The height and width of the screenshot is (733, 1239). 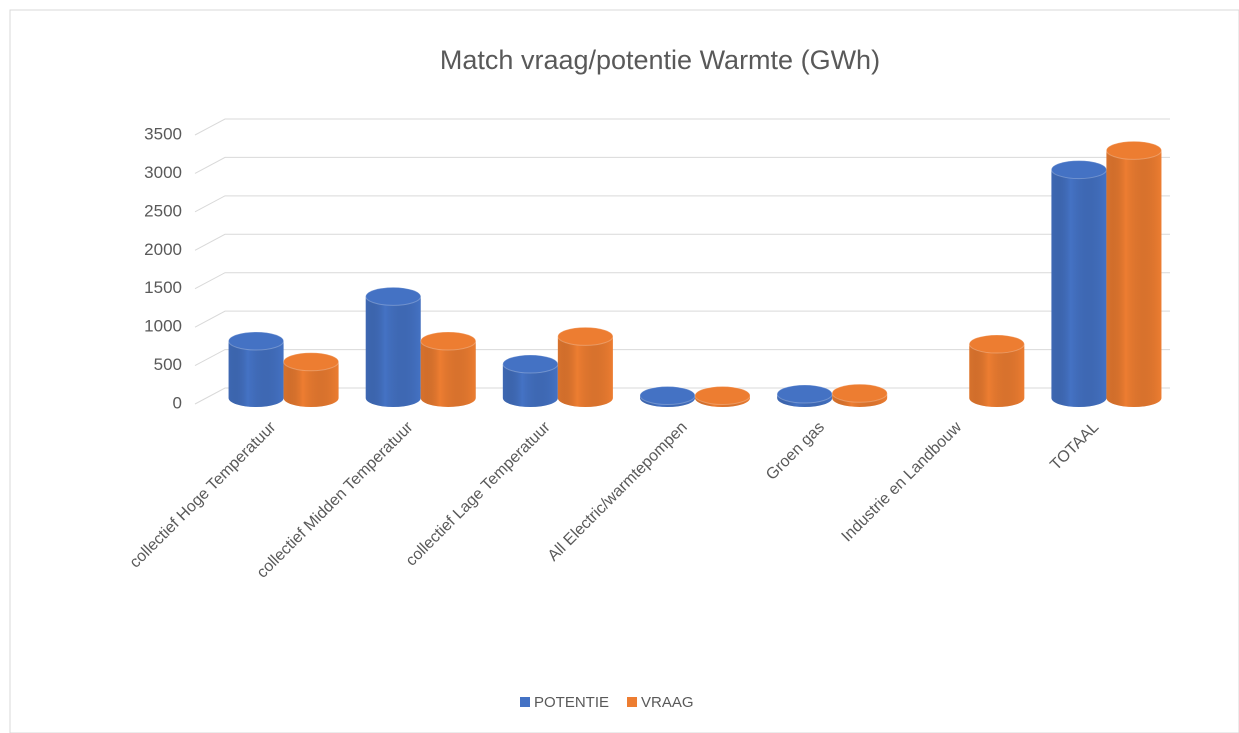 What do you see at coordinates (163, 326) in the screenshot?
I see `y-tick-label: 1000` at bounding box center [163, 326].